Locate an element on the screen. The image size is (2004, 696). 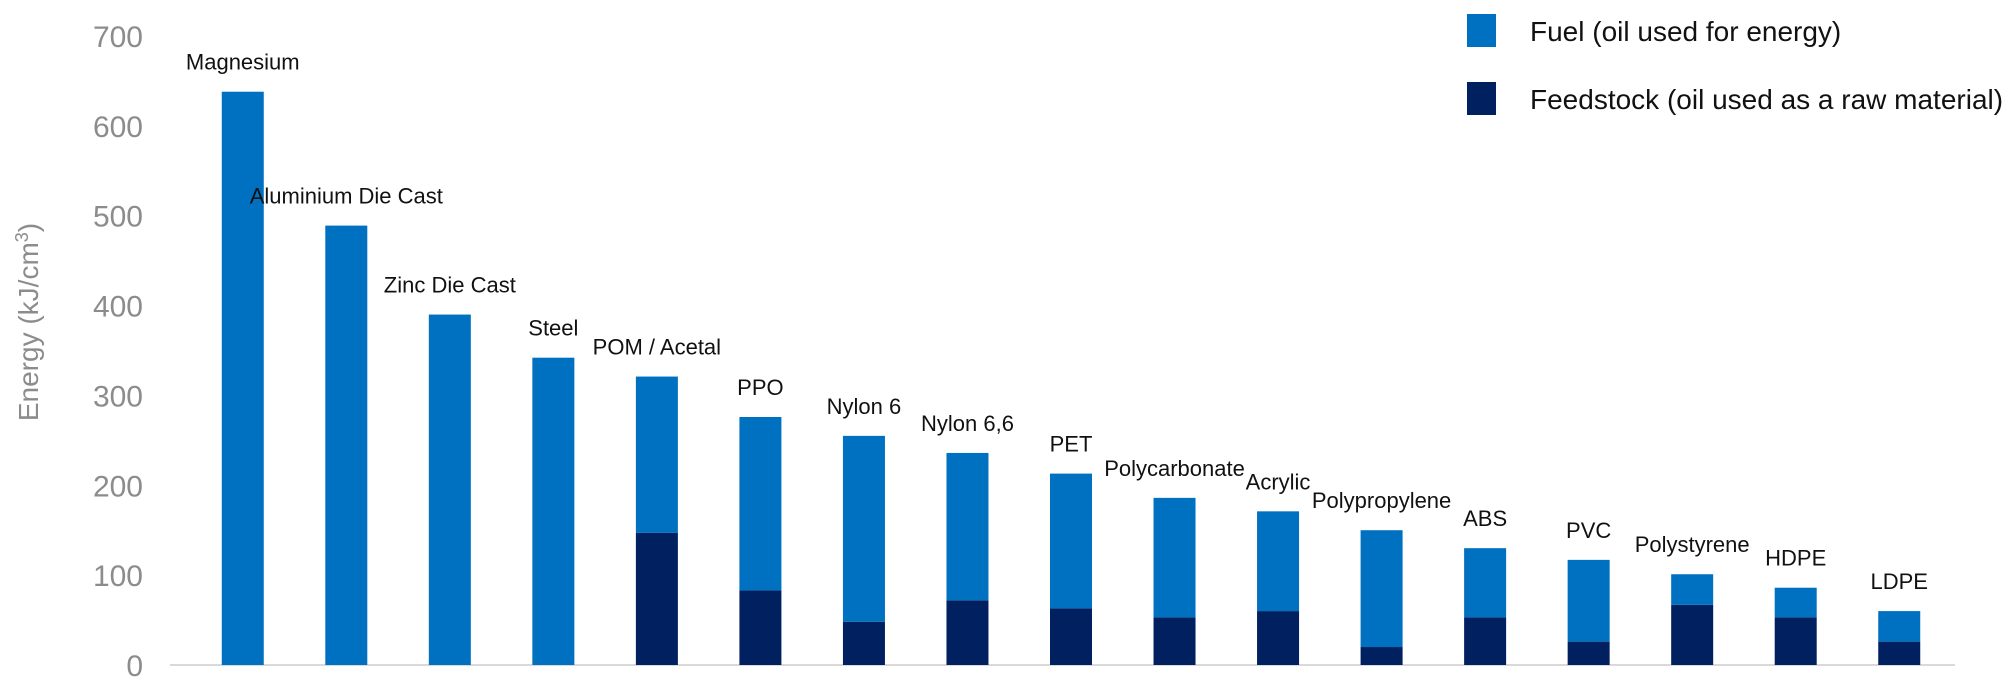
category-label: Steel is located at coordinates (553, 328).